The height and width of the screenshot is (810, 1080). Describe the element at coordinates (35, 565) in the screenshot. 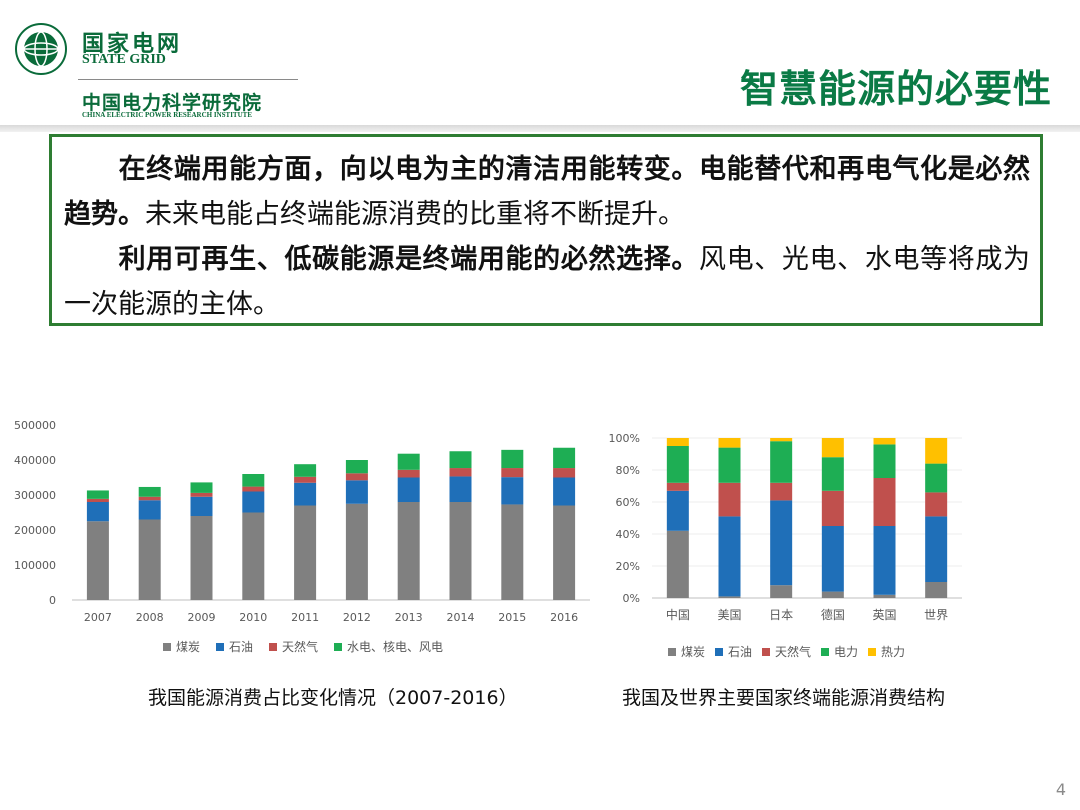

I see `y-tick-label: 100000` at that location.